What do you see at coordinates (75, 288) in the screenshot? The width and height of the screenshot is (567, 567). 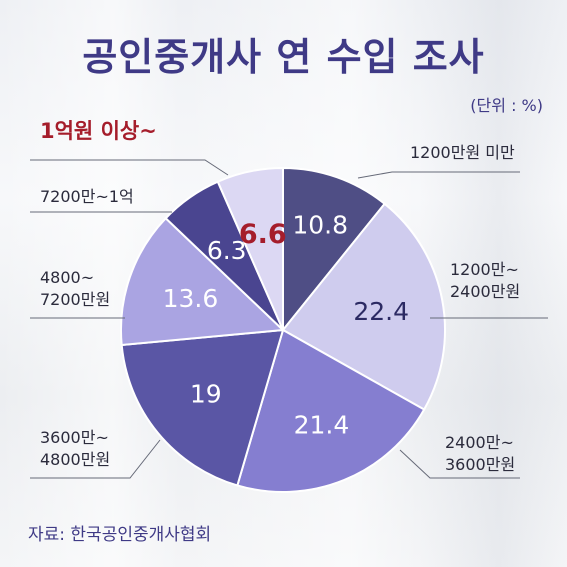 I see `category-label: 4800~ 7200만원` at bounding box center [75, 288].